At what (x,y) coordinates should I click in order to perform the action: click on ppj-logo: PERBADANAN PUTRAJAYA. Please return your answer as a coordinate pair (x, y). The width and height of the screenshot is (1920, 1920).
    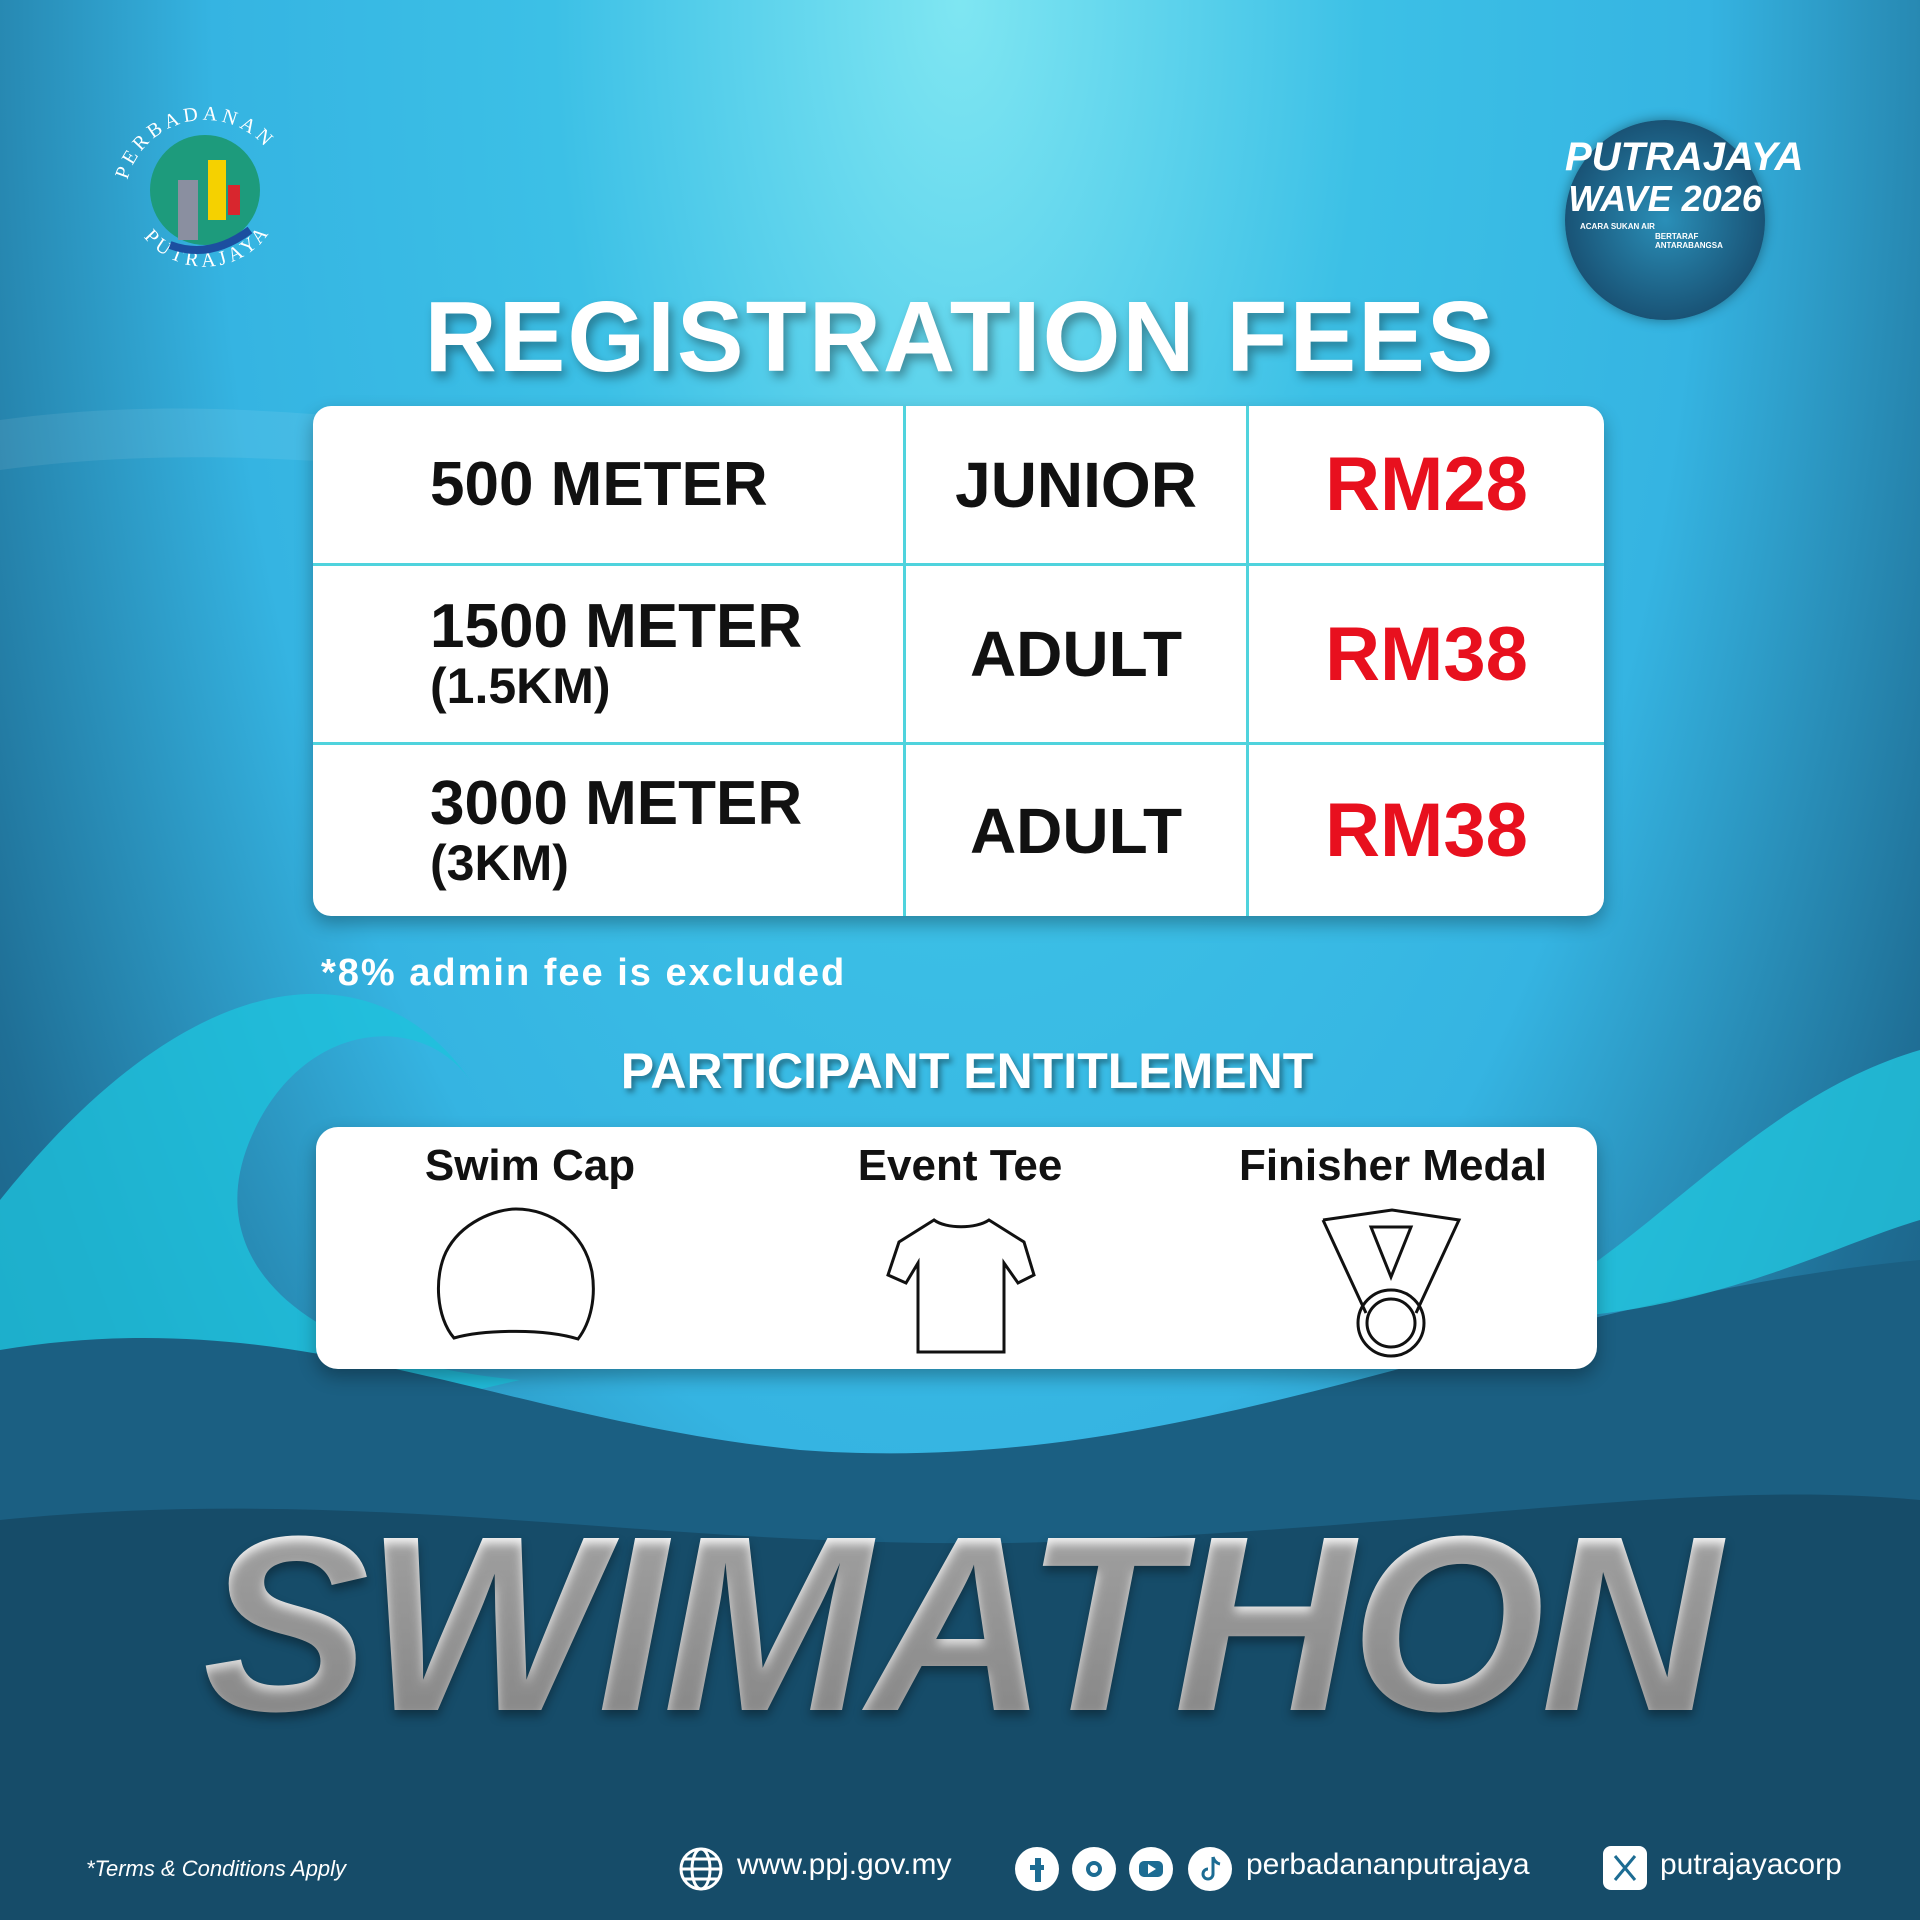
    Looking at the image, I should click on (193, 187).